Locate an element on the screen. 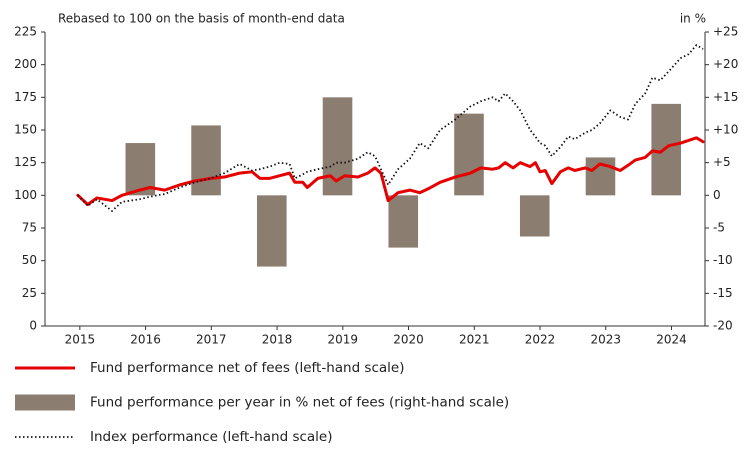 The height and width of the screenshot is (455, 747). y-tick-label: 225 is located at coordinates (25, 32).